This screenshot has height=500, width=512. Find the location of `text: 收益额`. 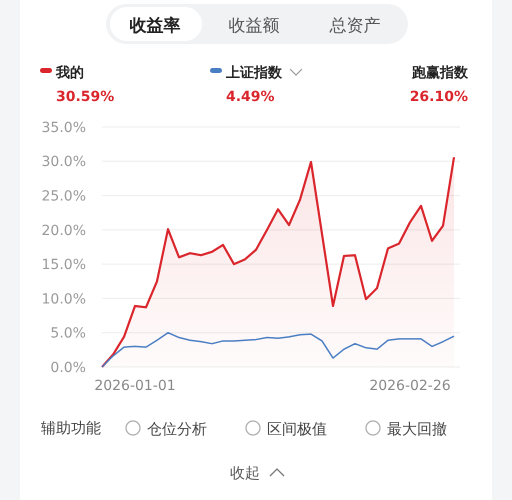

text: 收益额 is located at coordinates (254, 26).